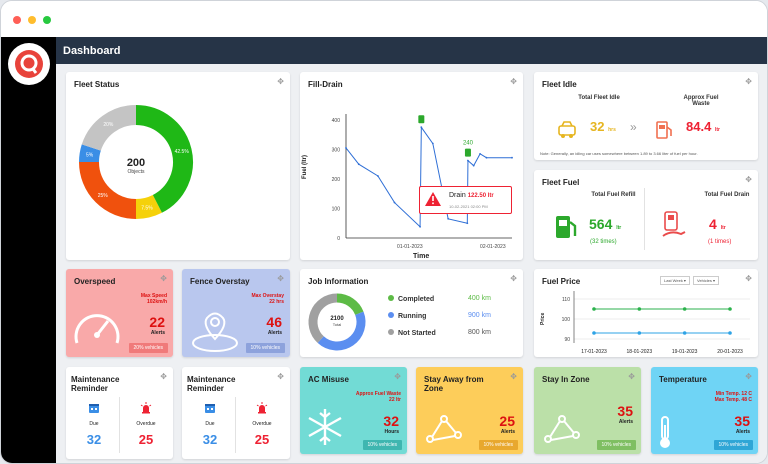  Describe the element at coordinates (147, 209) in the screenshot. I see `donut-label: 7.5%` at that location.